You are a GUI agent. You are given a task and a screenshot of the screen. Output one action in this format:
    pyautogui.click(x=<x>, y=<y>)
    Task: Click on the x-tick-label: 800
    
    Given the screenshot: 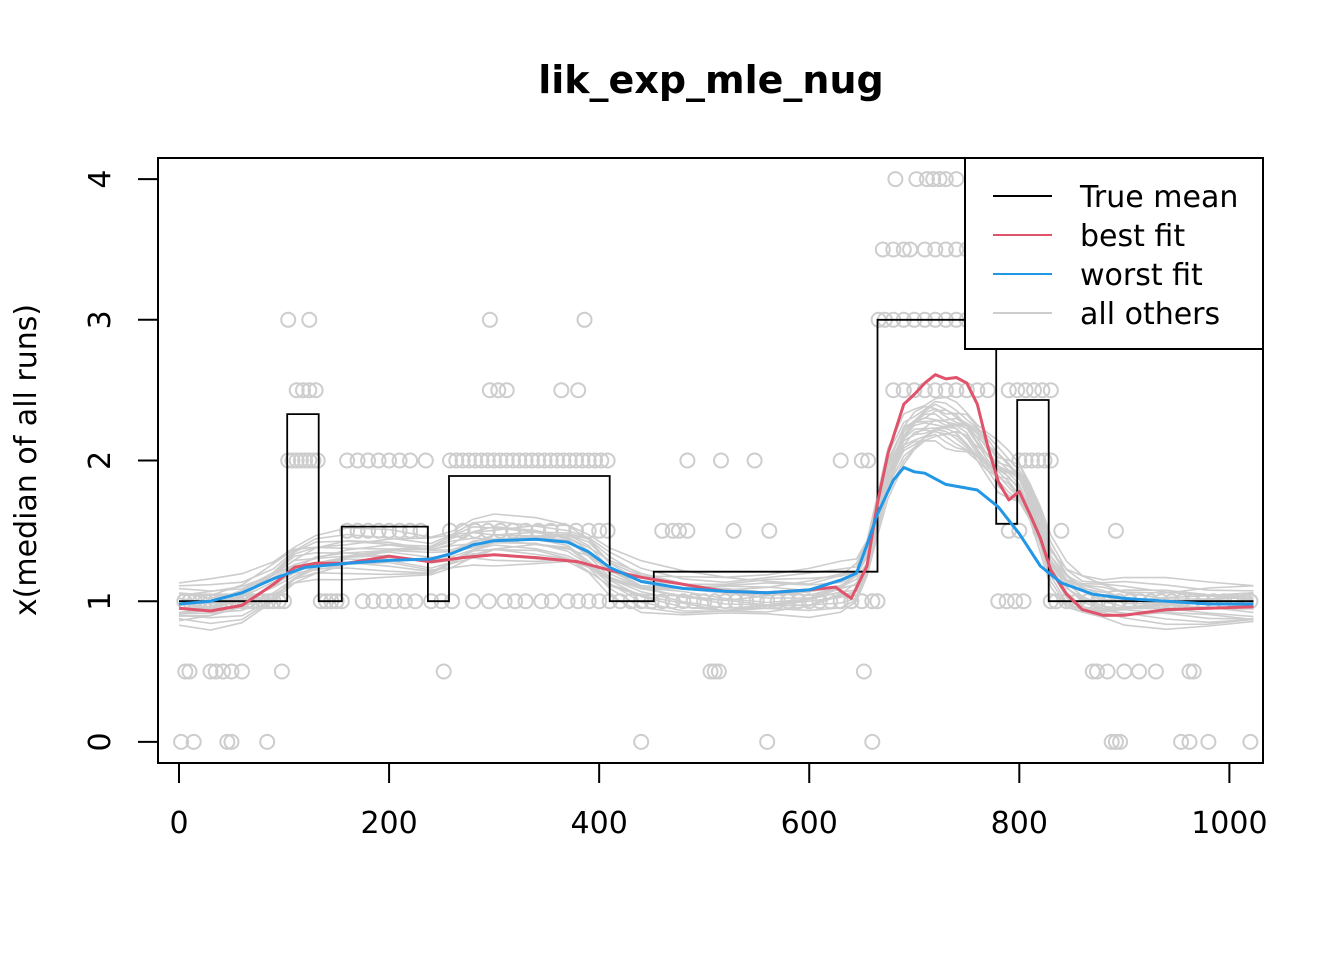 What is the action you would take?
    pyautogui.click(x=1019, y=823)
    